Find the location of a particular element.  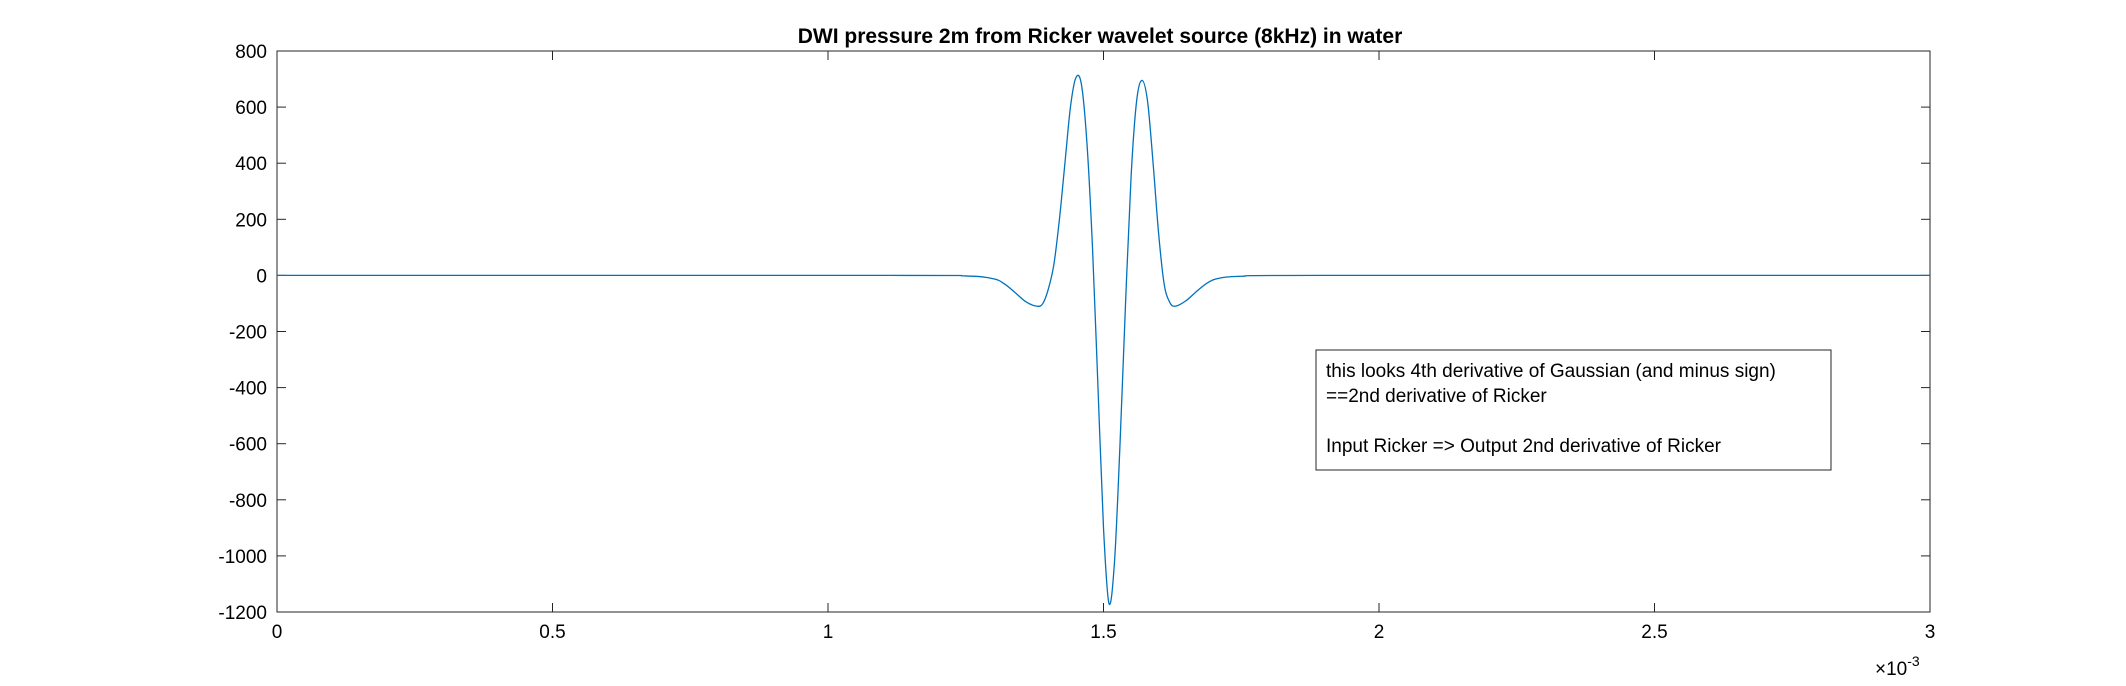

annotation-line-2: ==2nd derivative of Ricker is located at coordinates (1436, 396).